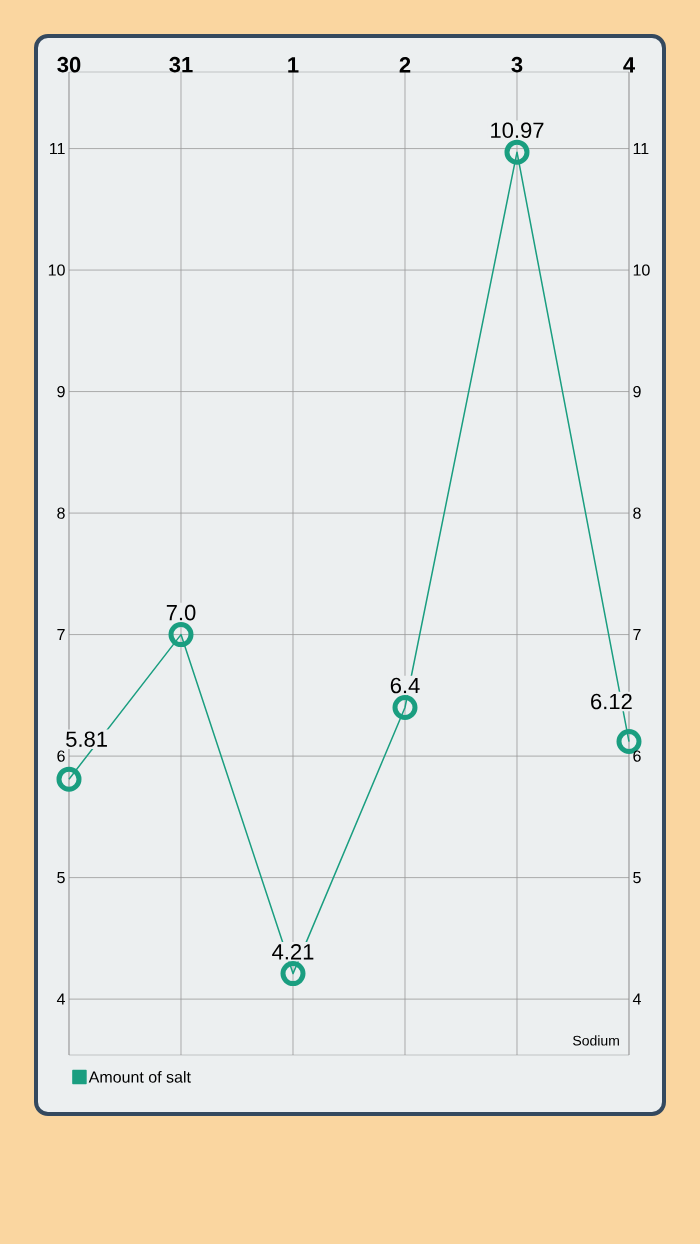  Describe the element at coordinates (517, 64) in the screenshot. I see `x-tick-label: 3` at that location.